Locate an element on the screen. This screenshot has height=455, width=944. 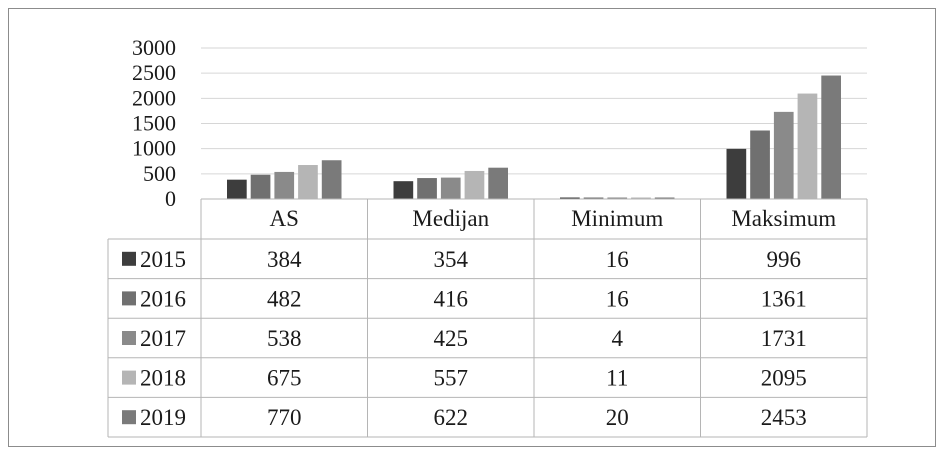
y-tick-label: 2000 is located at coordinates (154, 97).